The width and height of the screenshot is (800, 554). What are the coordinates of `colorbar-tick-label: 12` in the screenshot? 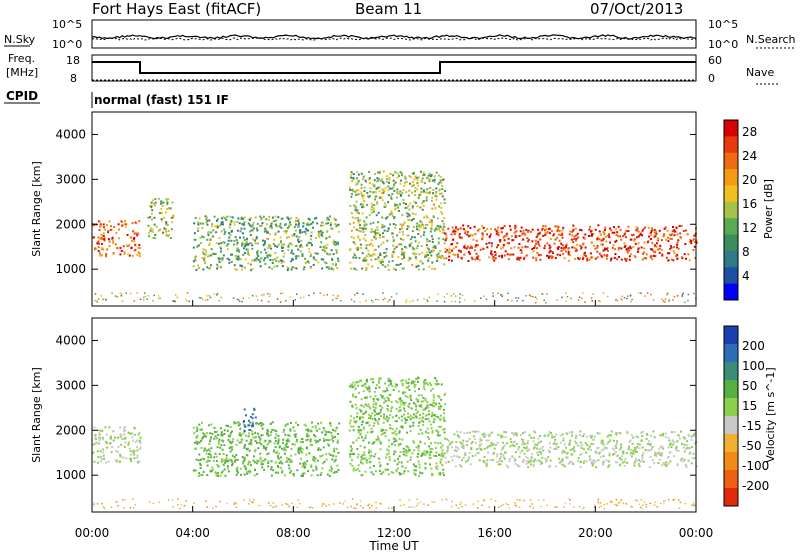 It's located at (749, 228).